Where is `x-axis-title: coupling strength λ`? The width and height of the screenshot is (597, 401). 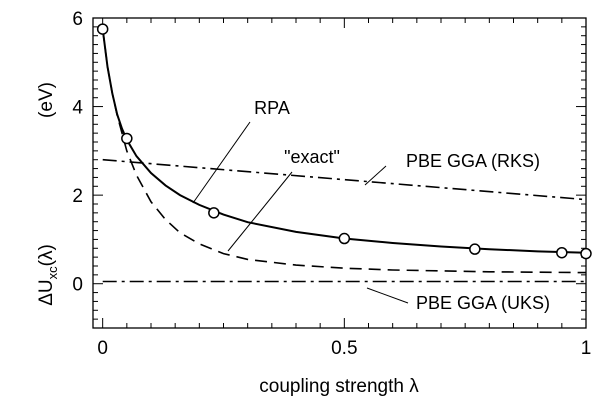
x-axis-title: coupling strength λ is located at coordinates (339, 386).